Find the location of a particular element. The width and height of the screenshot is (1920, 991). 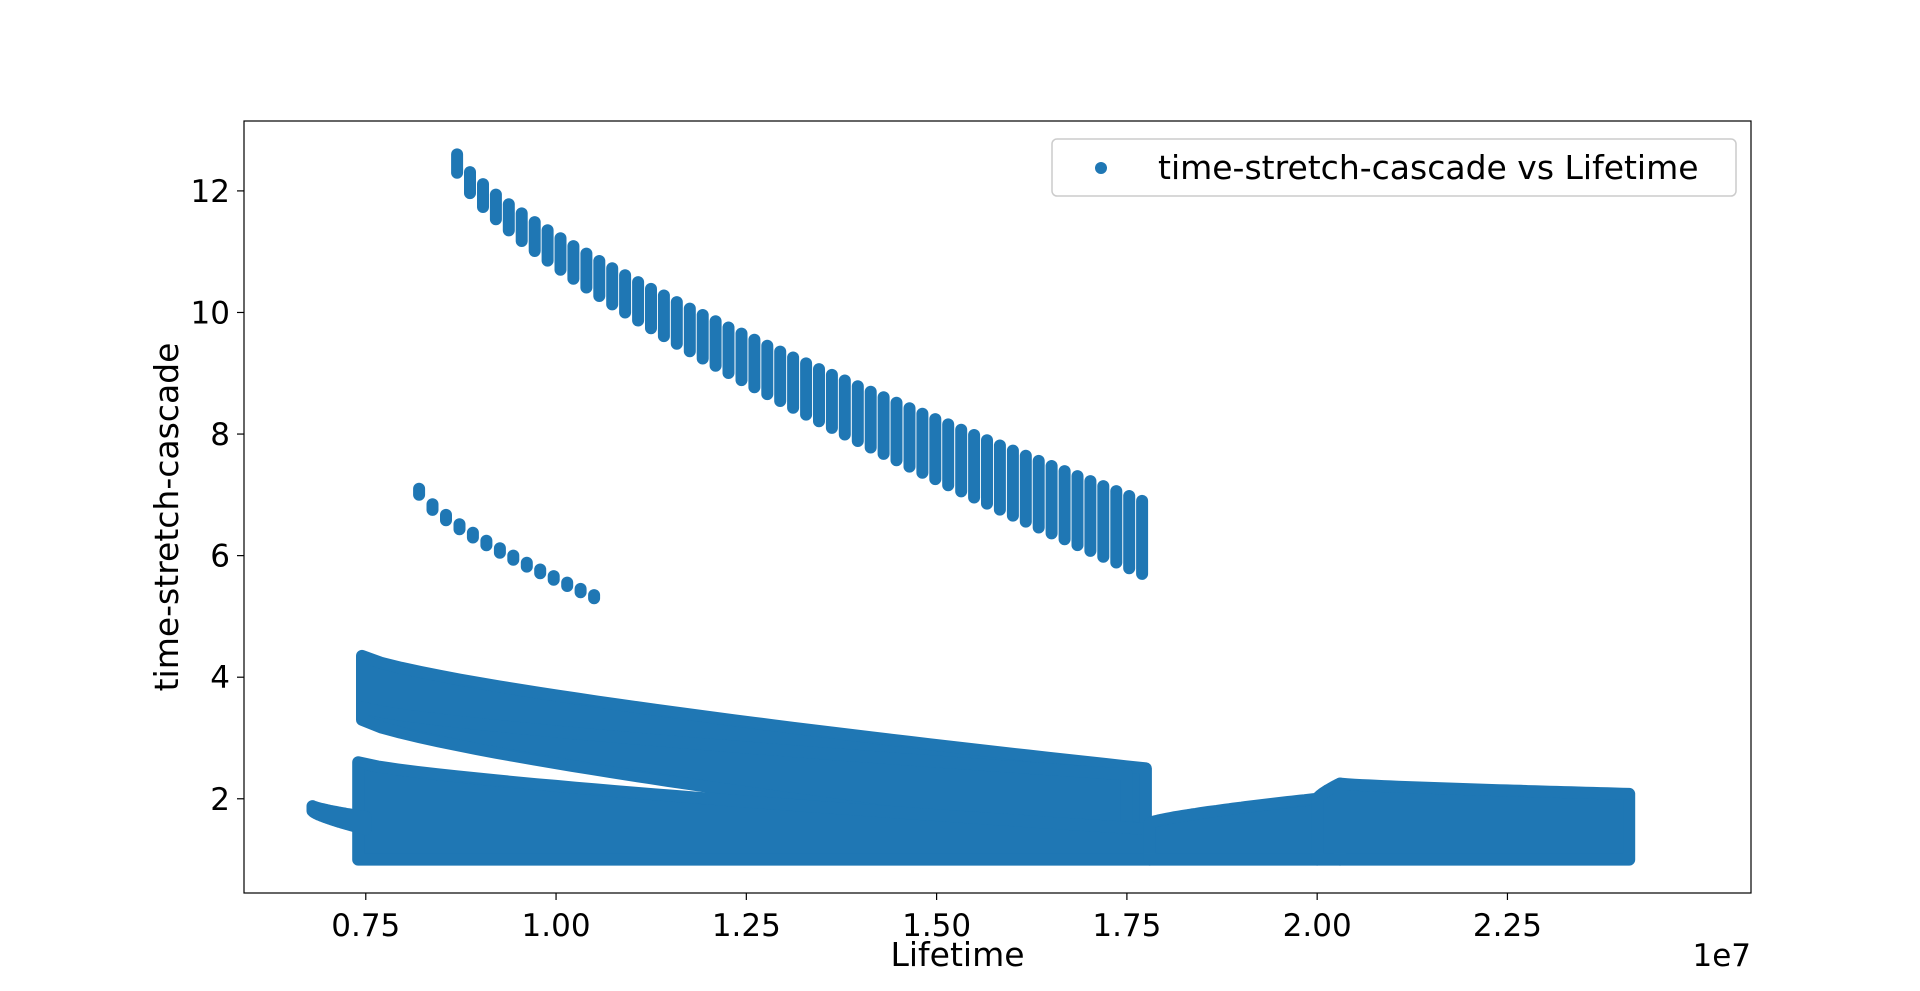

x-tick-label: 1.75 is located at coordinates (1126, 926).